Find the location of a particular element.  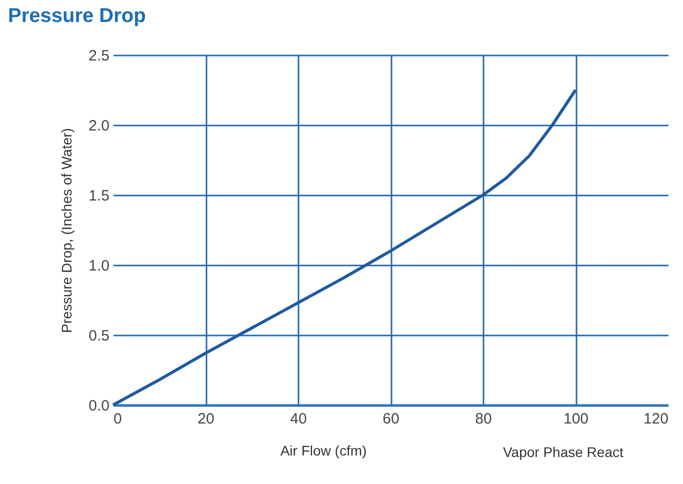

x-tick-label: 40 is located at coordinates (298, 419).